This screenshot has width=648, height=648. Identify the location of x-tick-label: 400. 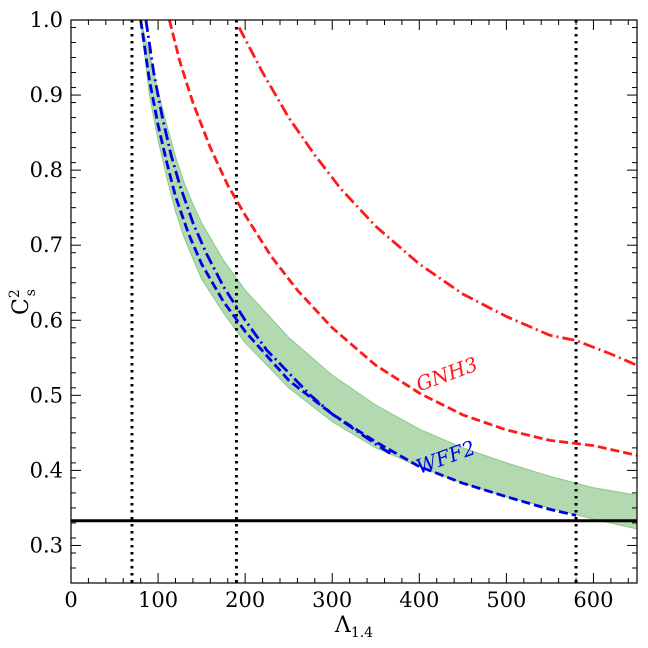
(419, 600).